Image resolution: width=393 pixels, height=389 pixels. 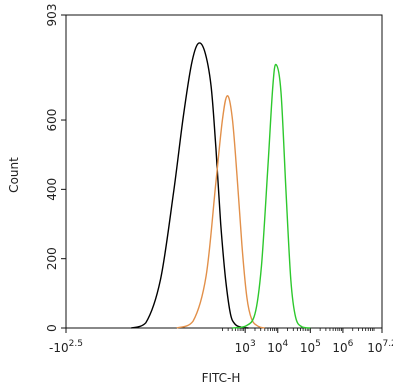 What do you see at coordinates (52, 328) in the screenshot?
I see `y-tick-label: 0` at bounding box center [52, 328].